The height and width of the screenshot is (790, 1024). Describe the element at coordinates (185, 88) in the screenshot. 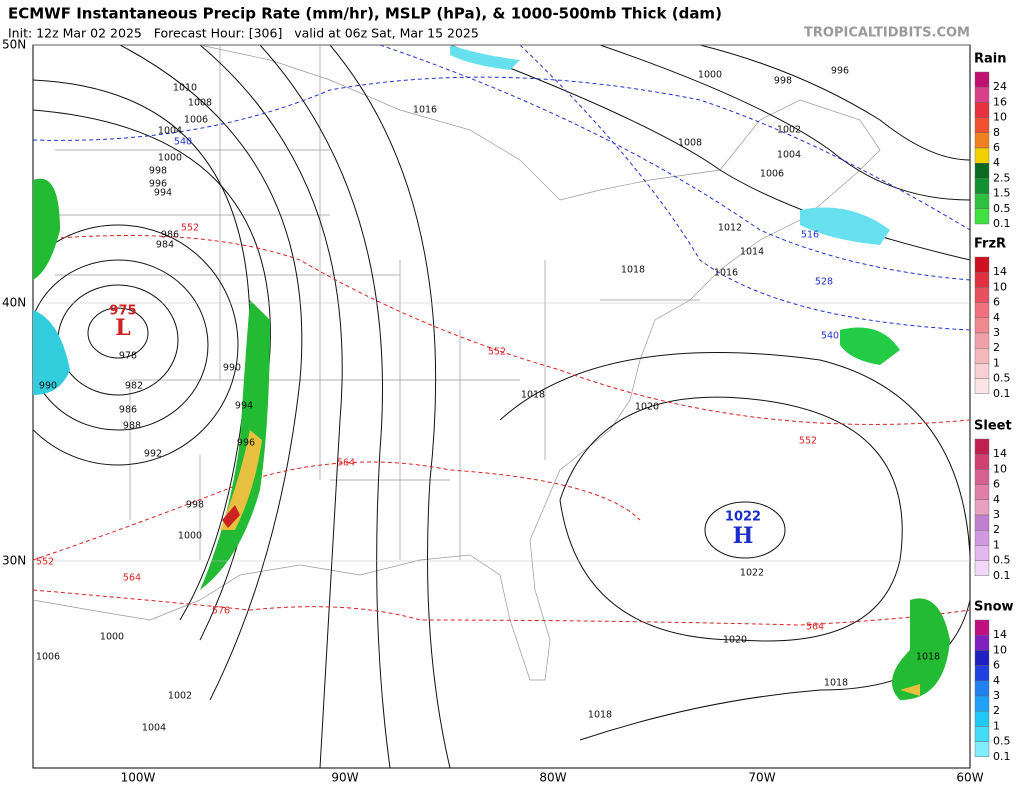

I see `isobar-label: 1010` at that location.